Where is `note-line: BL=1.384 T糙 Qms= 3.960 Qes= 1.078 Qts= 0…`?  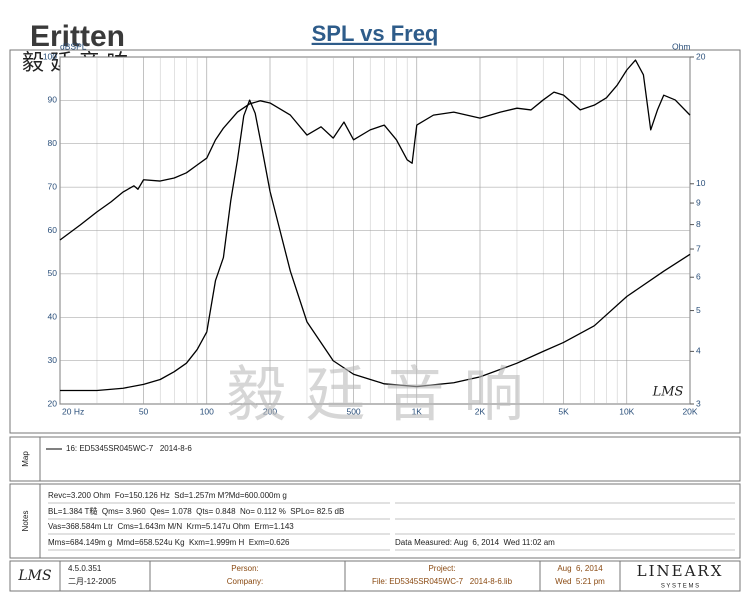
note-line: BL=1.384 T糙 Qms= 3.960 Qes= 1.078 Qts= 0… is located at coordinates (196, 511).